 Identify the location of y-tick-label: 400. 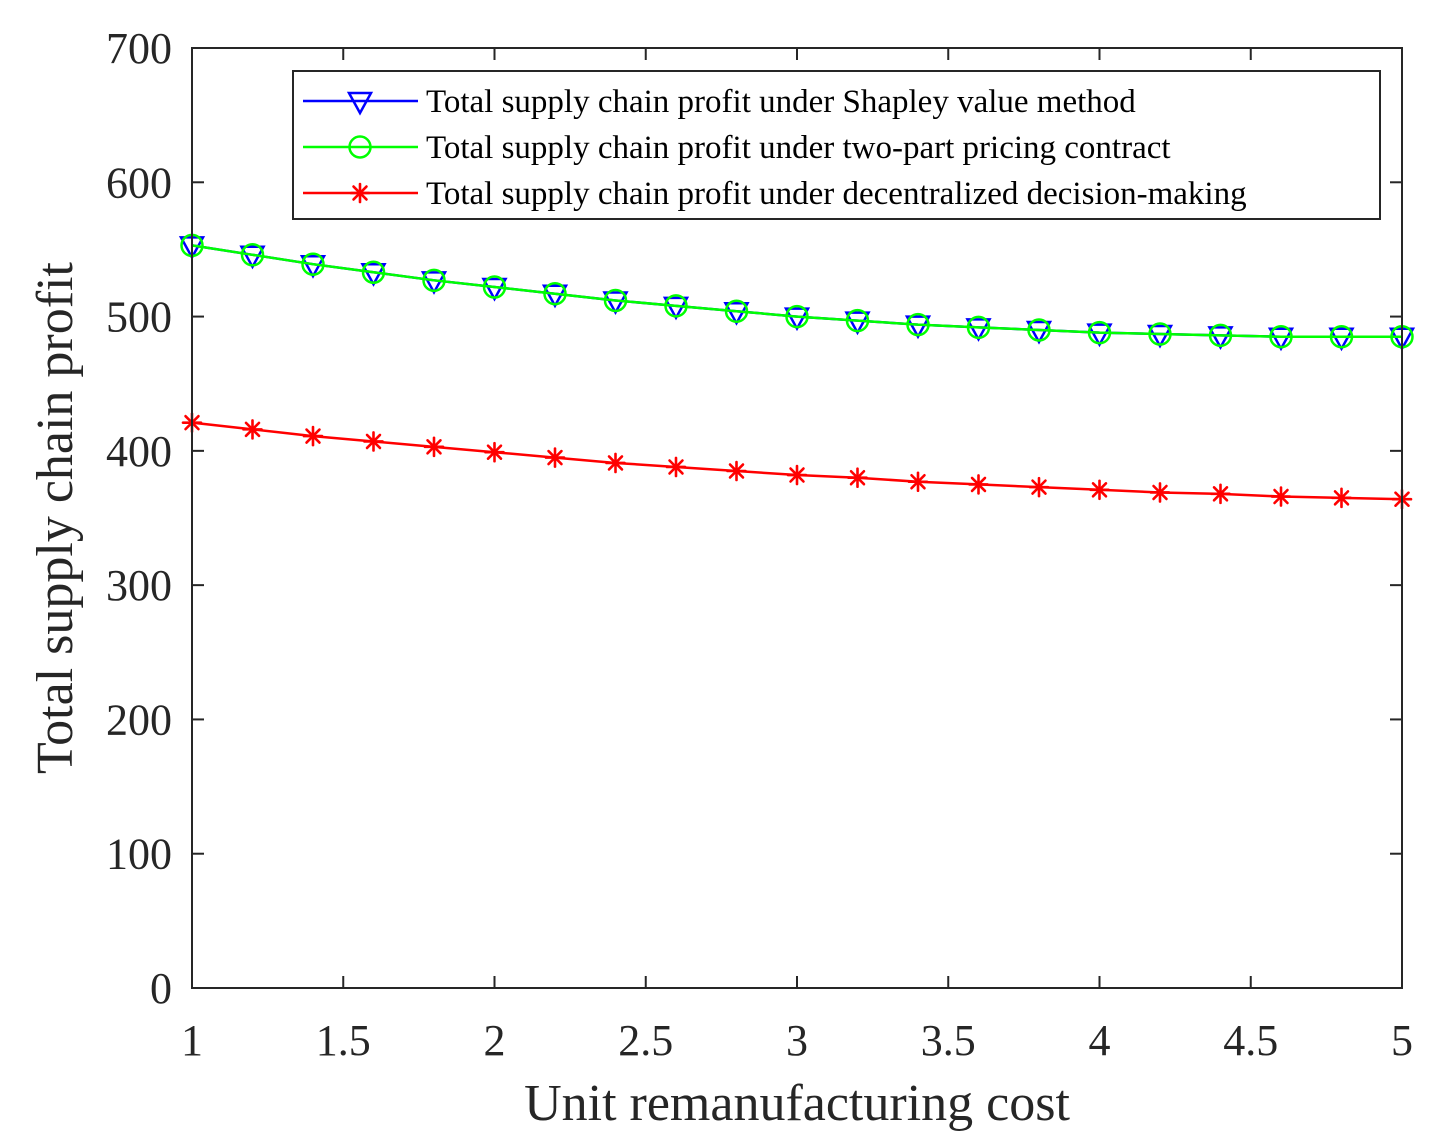
(139, 451).